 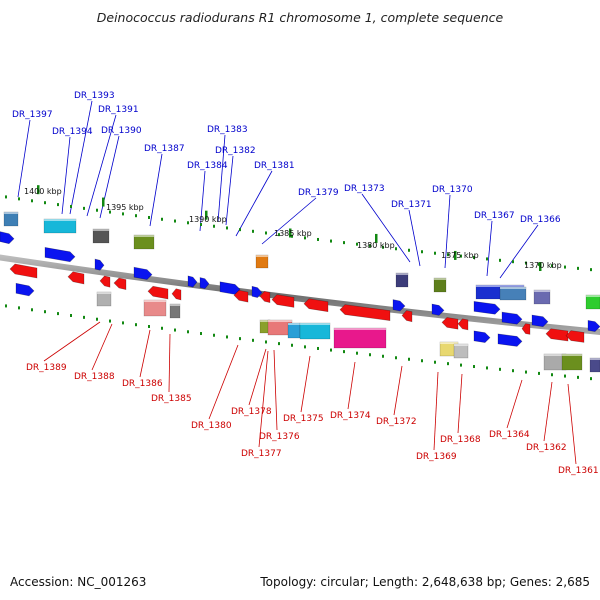 What do you see at coordinates (261, 454) in the screenshot?
I see `reverse-gene-label: DR_1377` at bounding box center [261, 454].